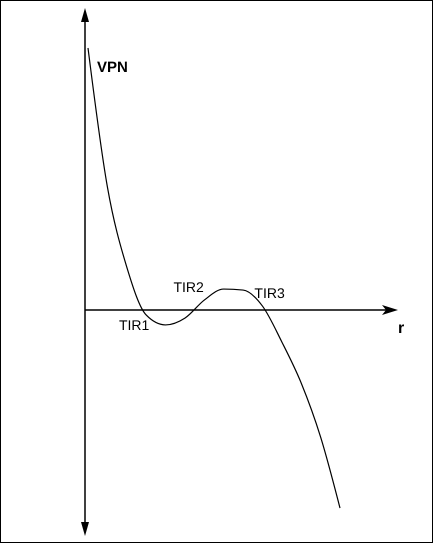 This screenshot has height=543, width=433. I want to click on annotation: TIR2, so click(188, 287).